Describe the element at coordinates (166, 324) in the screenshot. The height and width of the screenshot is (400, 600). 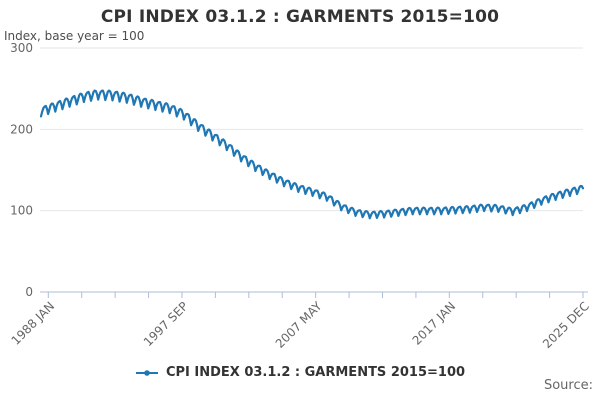
I see `x-tick-label: 1997 SEP` at that location.